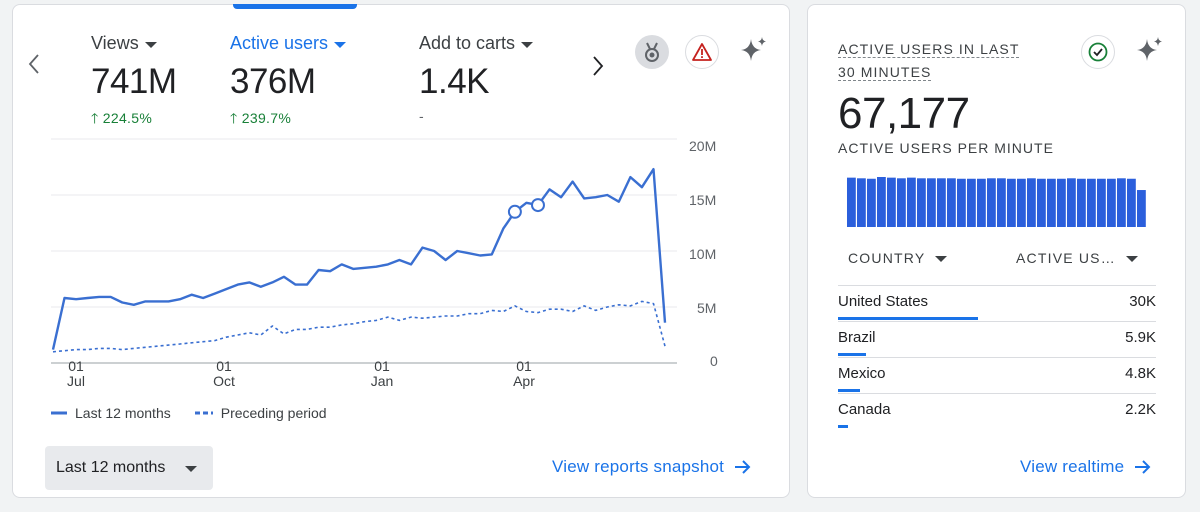 This screenshot has width=1200, height=512. What do you see at coordinates (997, 339) in the screenshot?
I see `table-row: Brazil 5.9K` at bounding box center [997, 339].